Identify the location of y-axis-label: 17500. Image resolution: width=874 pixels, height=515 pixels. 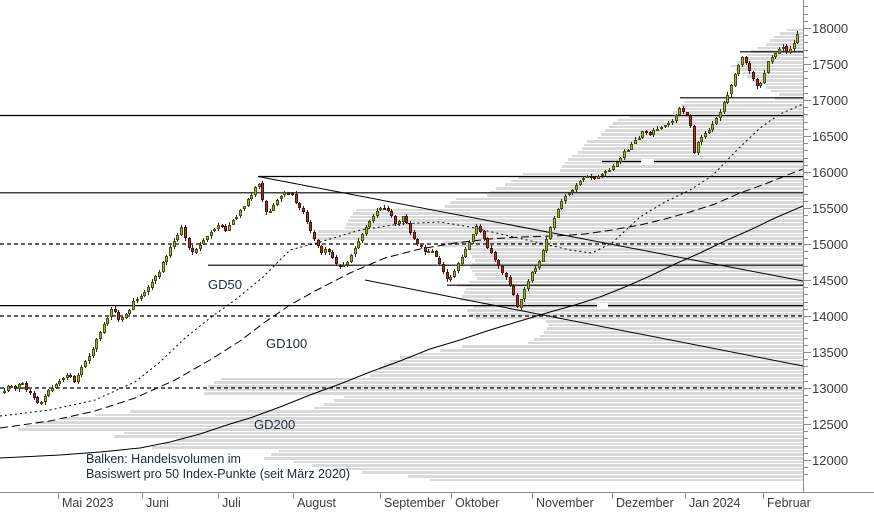
(830, 64).